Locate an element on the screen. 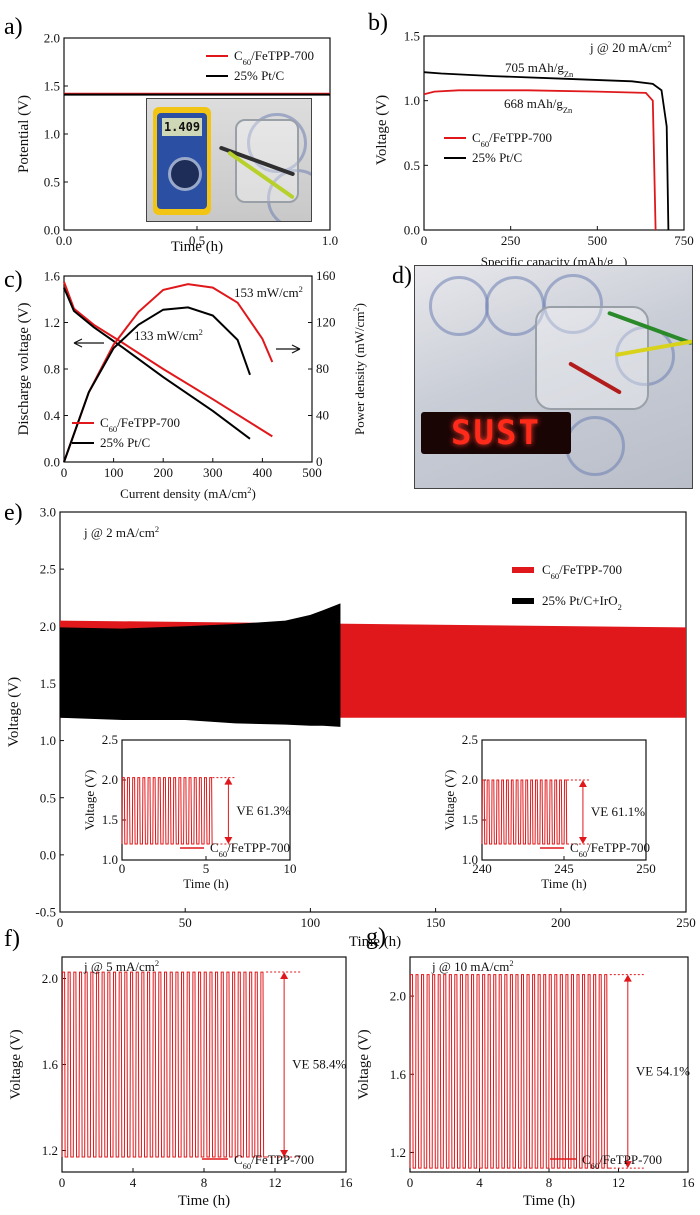 Image resolution: width=700 pixels, height=1215 pixels. chart-e-y-axis-title: Voltage (V) is located at coordinates (14, 712).